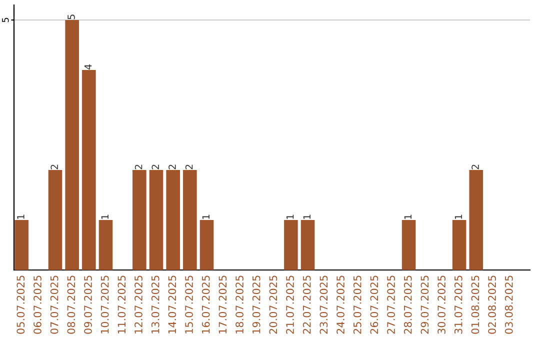  What do you see at coordinates (442, 305) in the screenshot?
I see `x-tick-label: 30.07.2025` at bounding box center [442, 305].